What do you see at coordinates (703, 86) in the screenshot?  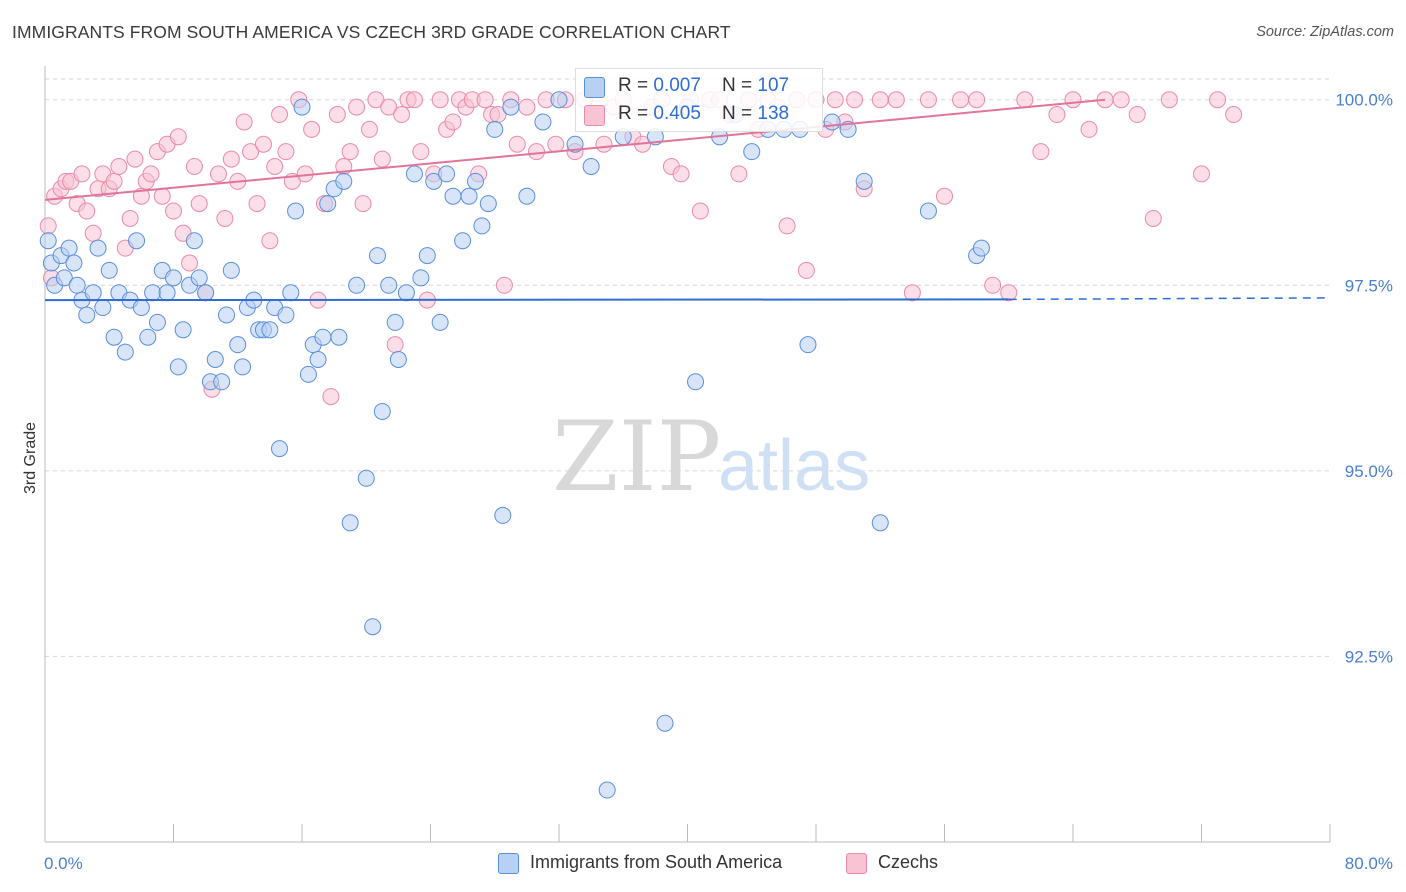 I see `legend-text-immigrants: R = 0.007 N = 107` at bounding box center [703, 86].